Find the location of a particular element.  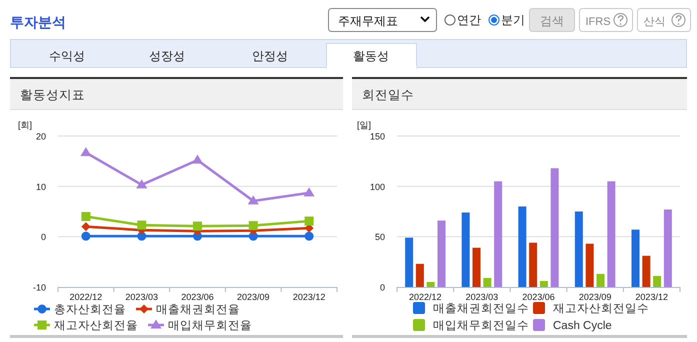

text: IFRS is located at coordinates (598, 22).